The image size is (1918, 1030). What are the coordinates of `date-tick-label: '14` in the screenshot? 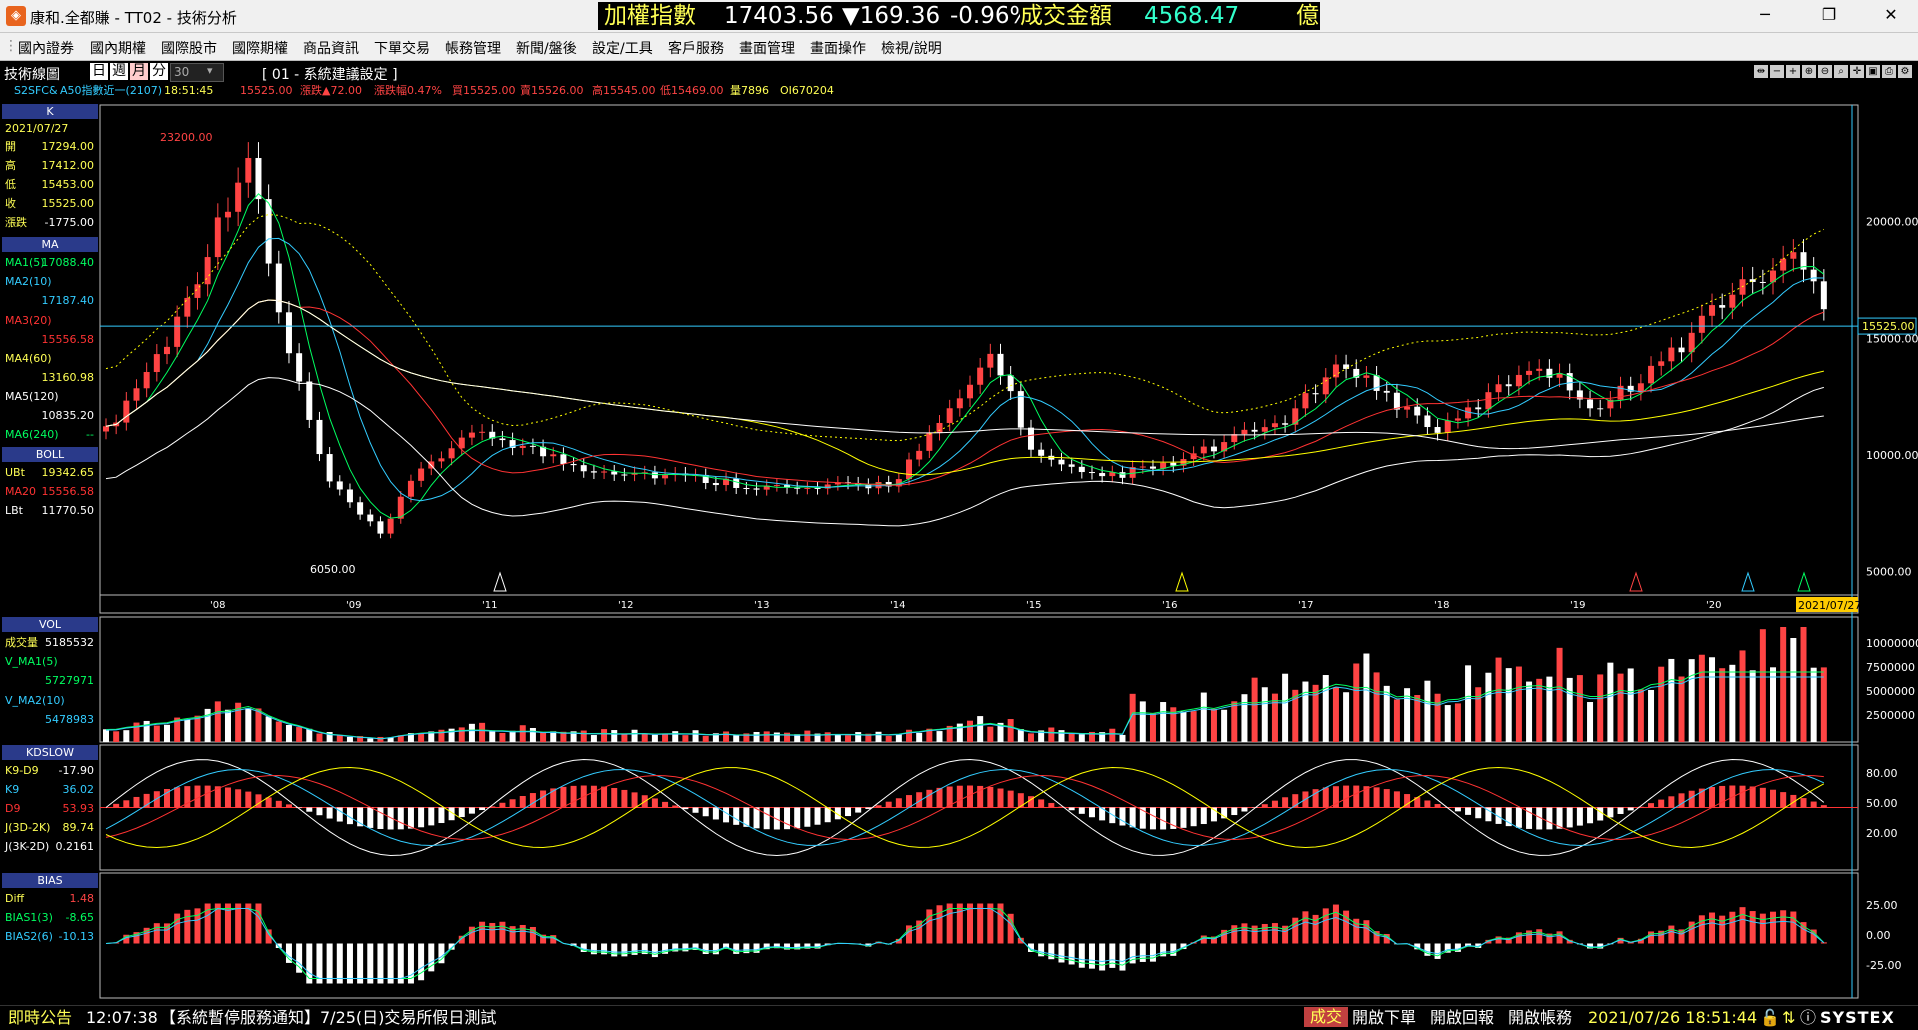 It's located at (897, 605).